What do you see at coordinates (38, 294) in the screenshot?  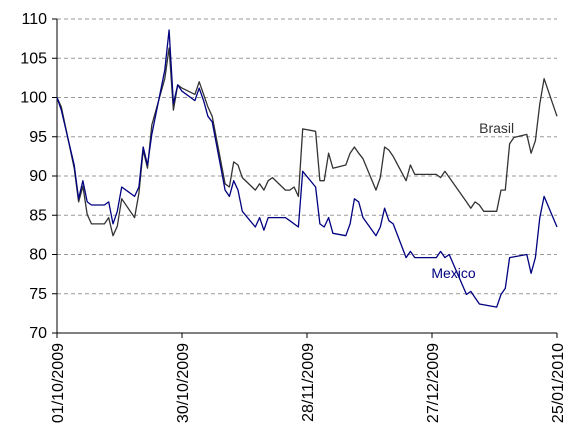 I see `y-tick-label: 75` at bounding box center [38, 294].